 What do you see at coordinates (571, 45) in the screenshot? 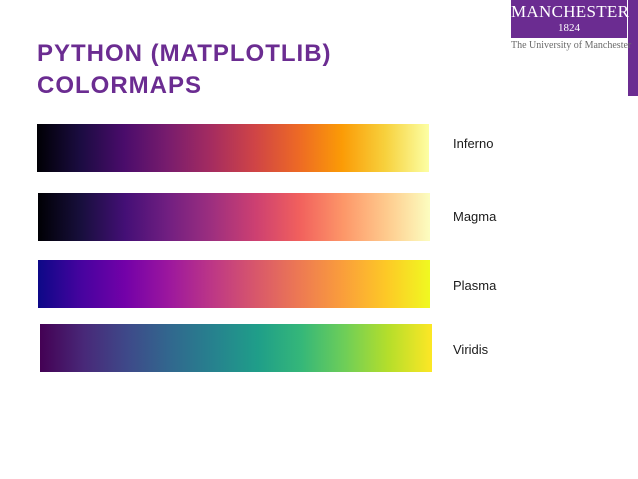
I see `logo-subtitle: The University of Manchester` at bounding box center [571, 45].